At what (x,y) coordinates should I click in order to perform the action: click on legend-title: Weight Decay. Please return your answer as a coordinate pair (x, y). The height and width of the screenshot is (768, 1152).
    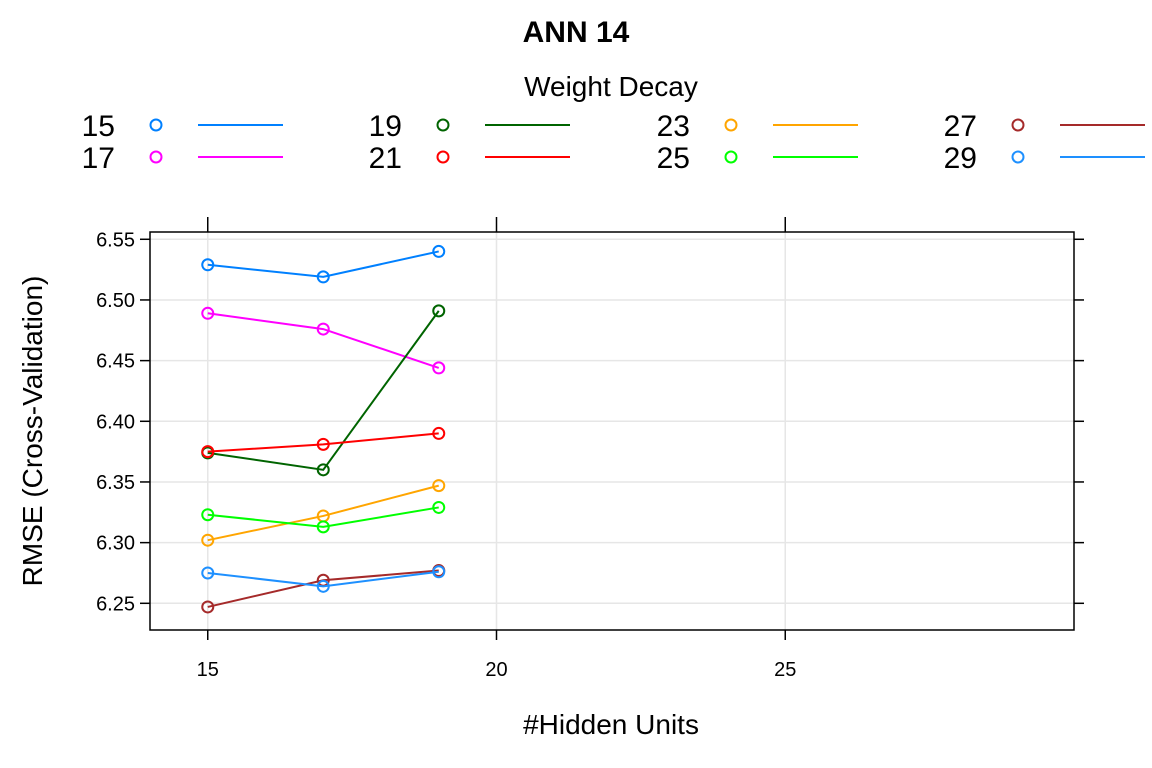
    Looking at the image, I should click on (611, 86).